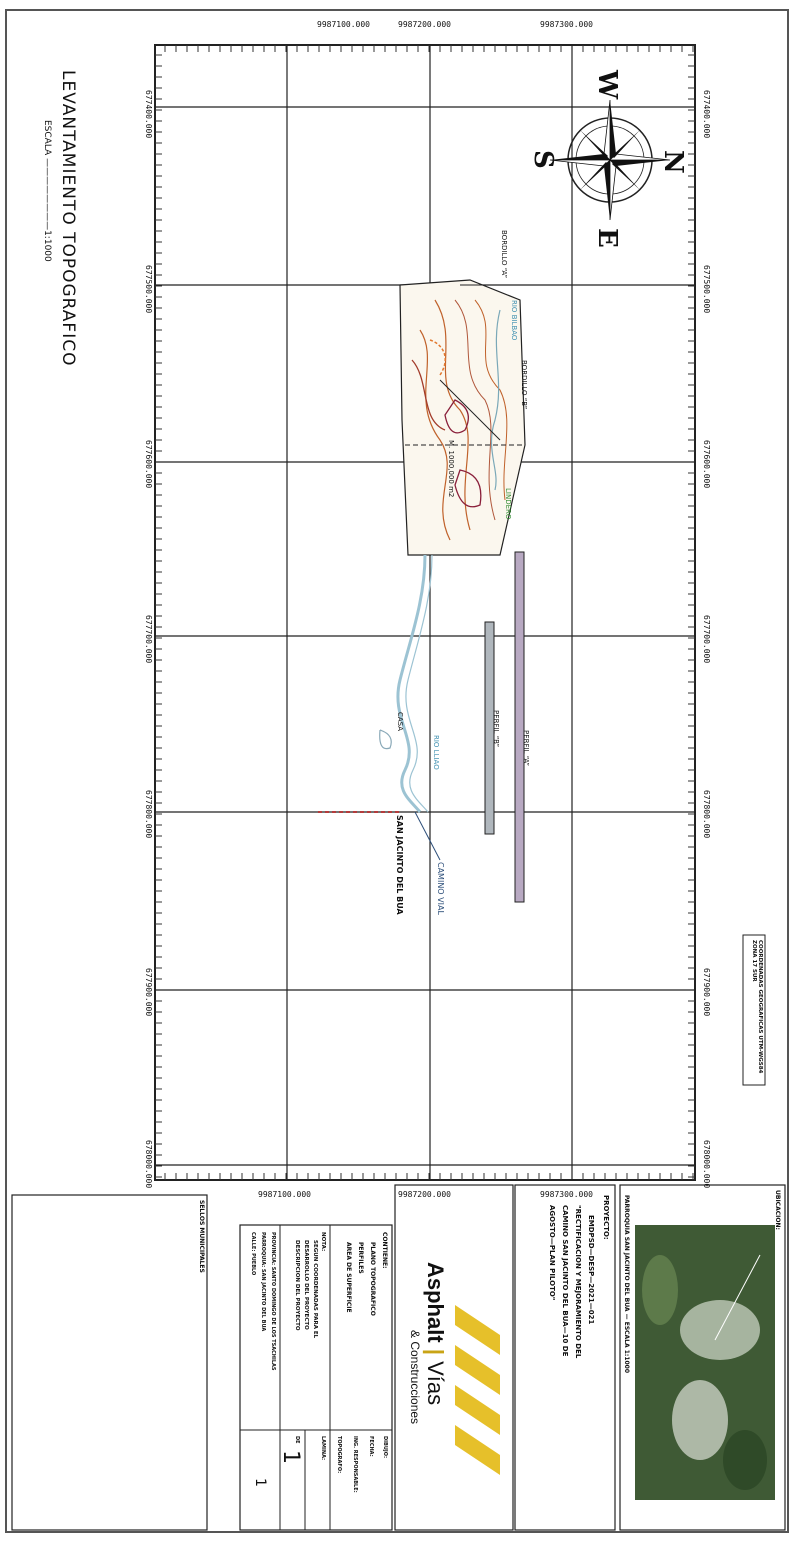  I want to click on province-line: CALLE: PUEBLO, so click(253, 1254).